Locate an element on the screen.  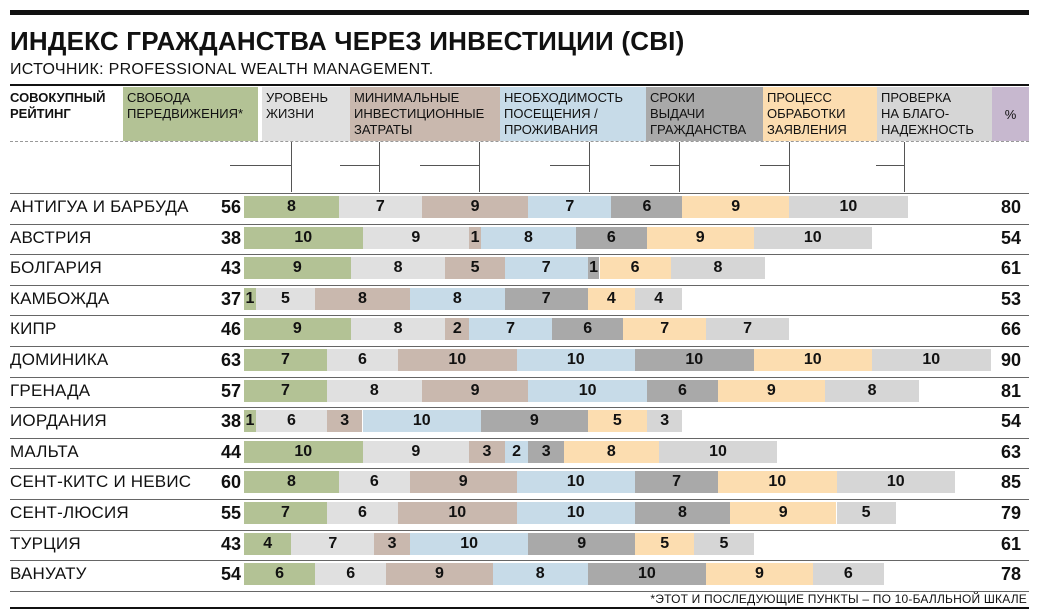
header-rating: СОВОКУПНЫЙ РЕЙТИНГ is located at coordinates (58, 105).